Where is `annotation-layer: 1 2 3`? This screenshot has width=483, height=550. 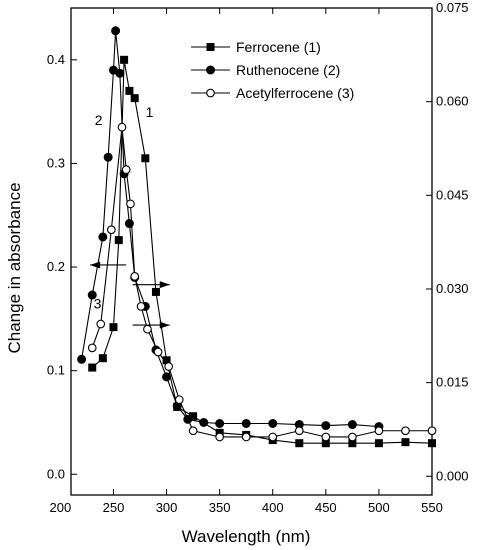 annotation-layer: 1 2 3 is located at coordinates (130, 216).